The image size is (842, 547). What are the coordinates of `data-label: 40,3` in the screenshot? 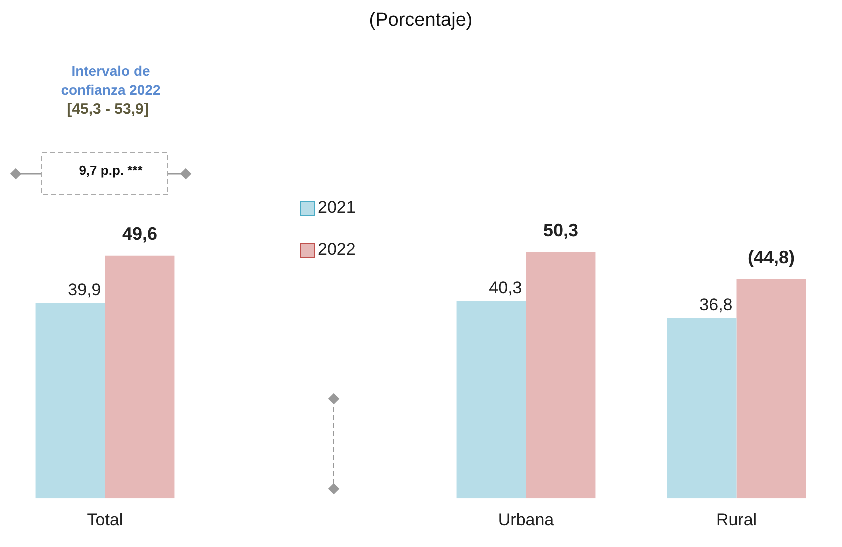 It's located at (505, 288).